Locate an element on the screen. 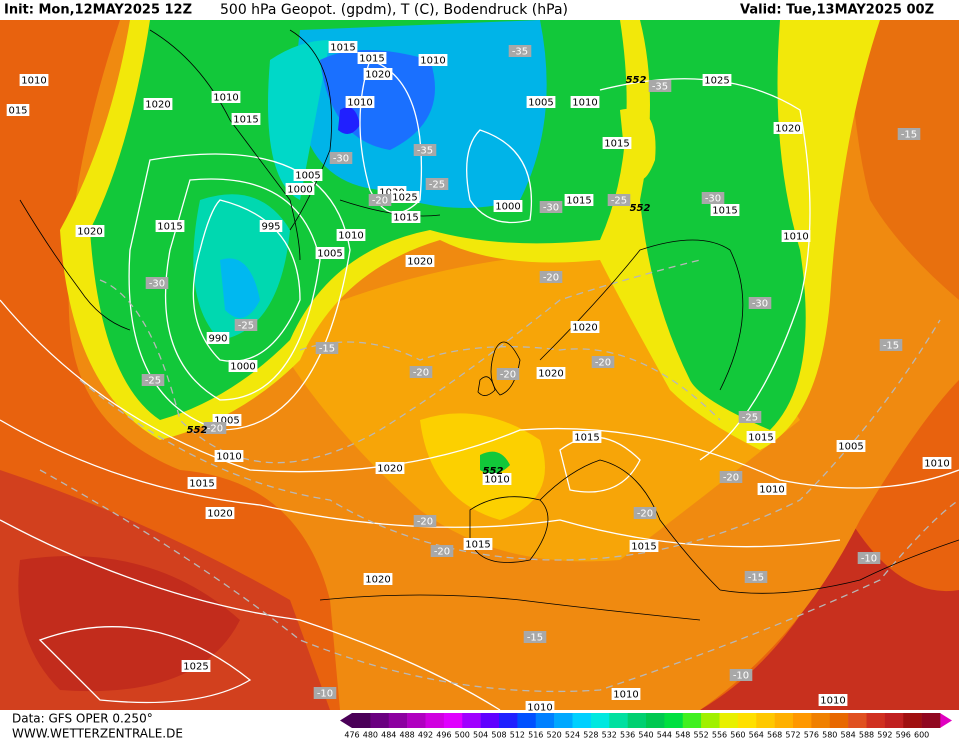 This screenshot has height=741, width=959. header-bar is located at coordinates (479, 10).